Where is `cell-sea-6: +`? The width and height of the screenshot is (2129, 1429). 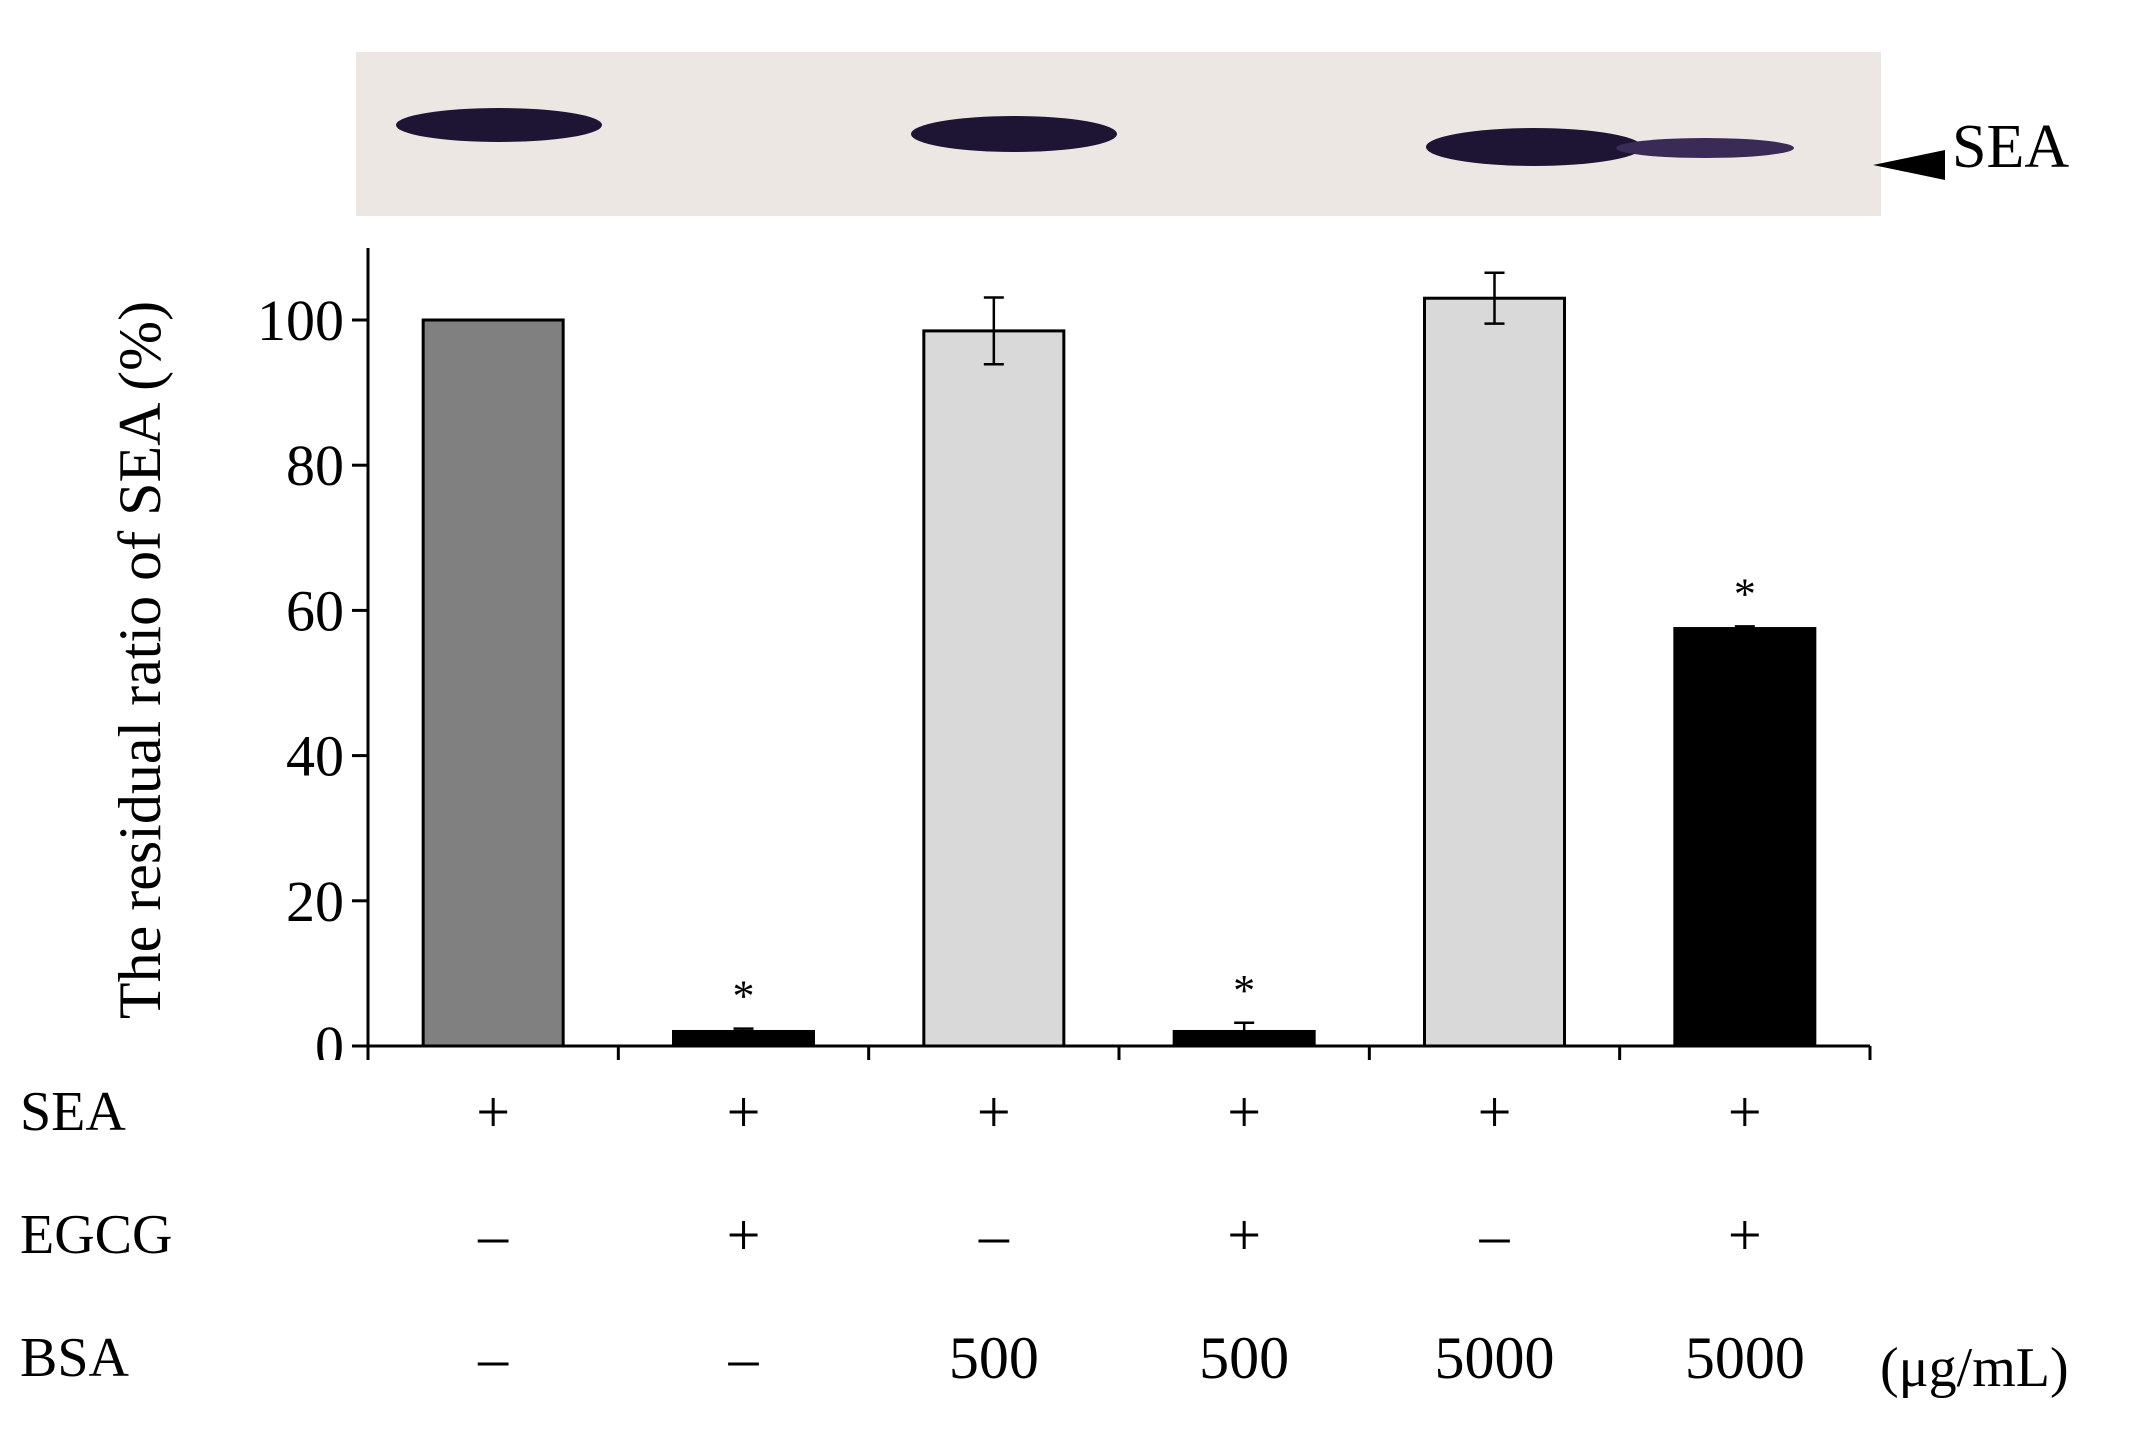 cell-sea-6: + is located at coordinates (1744, 1112).